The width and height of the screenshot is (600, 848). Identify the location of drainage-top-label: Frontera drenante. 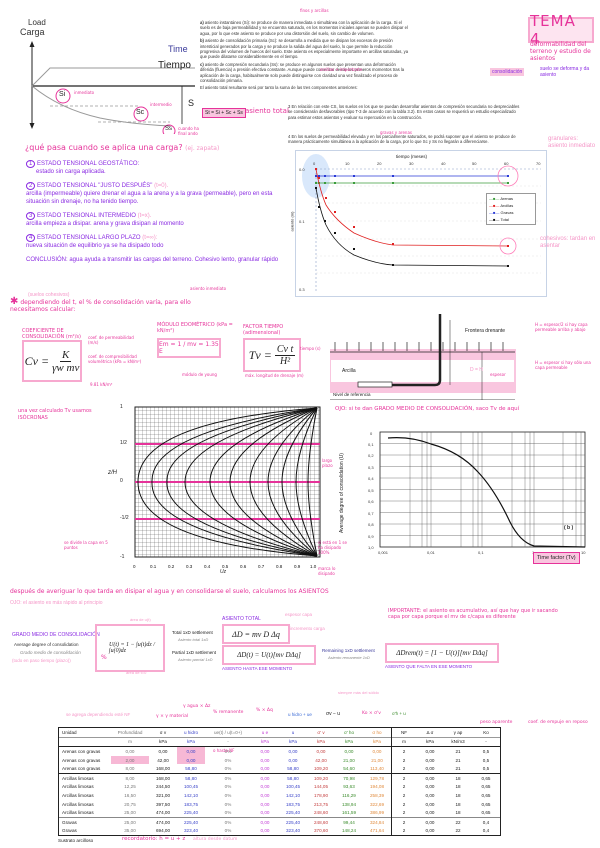
(485, 331).